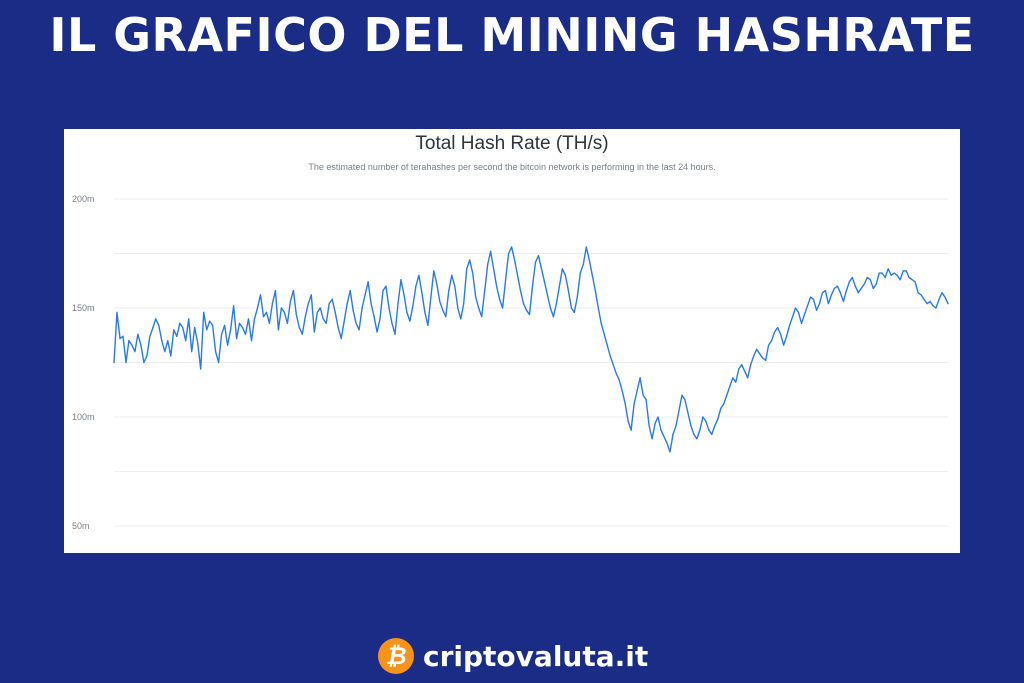 Image resolution: width=1024 pixels, height=683 pixels. Describe the element at coordinates (513, 656) in the screenshot. I see `brand: ₿ criptovaluta.it` at that location.